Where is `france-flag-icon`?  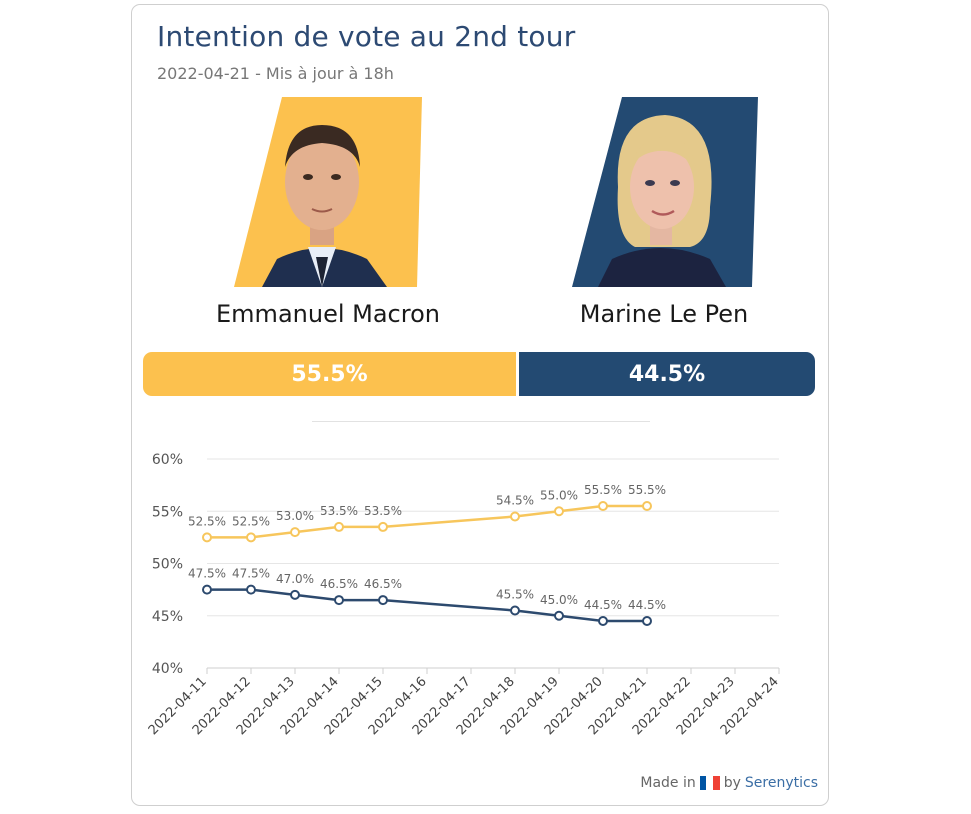 france-flag-icon is located at coordinates (709, 783).